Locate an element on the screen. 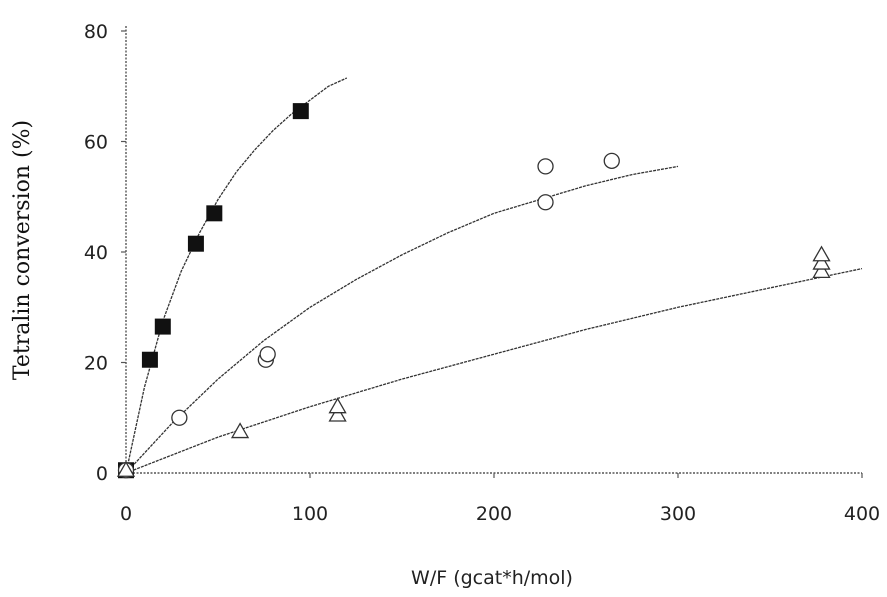  y-tick-label: 40 is located at coordinates (96, 253).